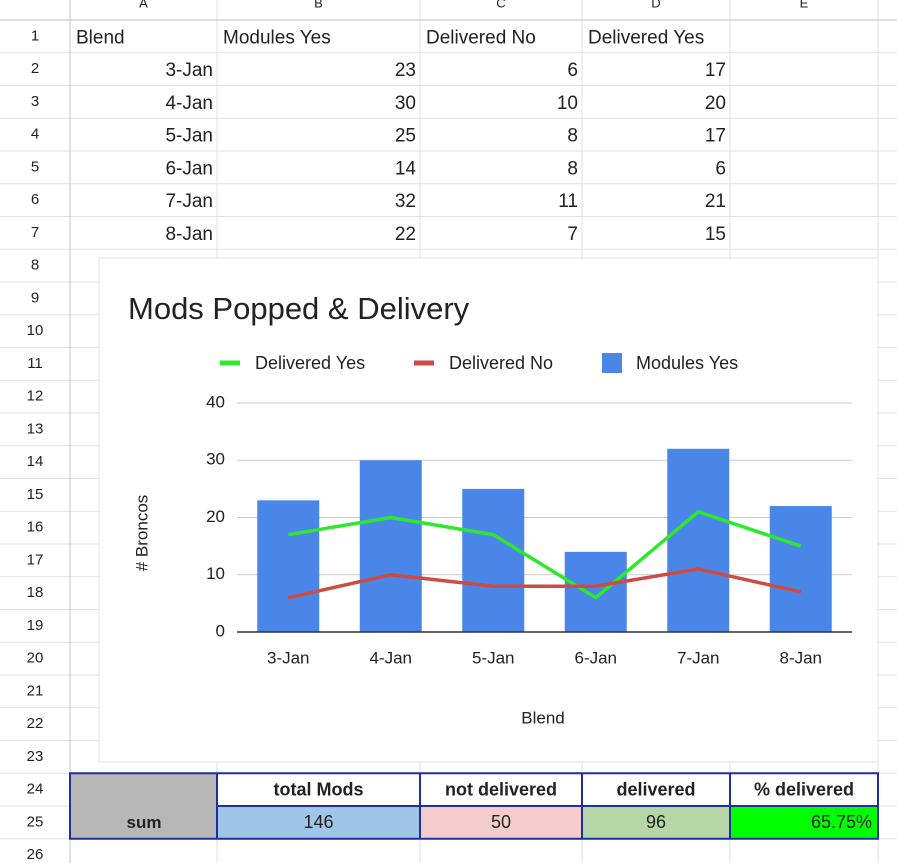  I want to click on row-header: 8, so click(35, 265).